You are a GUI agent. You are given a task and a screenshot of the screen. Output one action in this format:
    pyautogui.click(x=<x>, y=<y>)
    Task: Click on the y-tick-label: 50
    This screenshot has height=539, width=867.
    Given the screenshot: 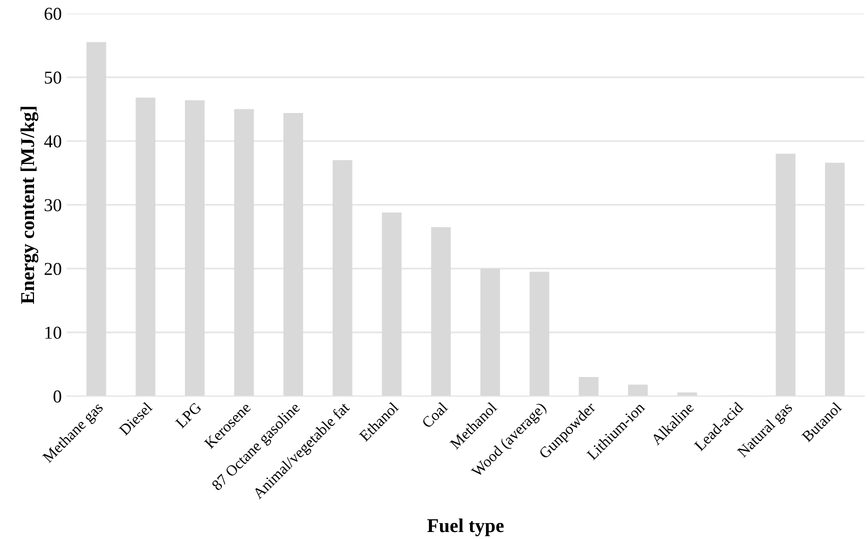 What is the action you would take?
    pyautogui.click(x=53, y=78)
    